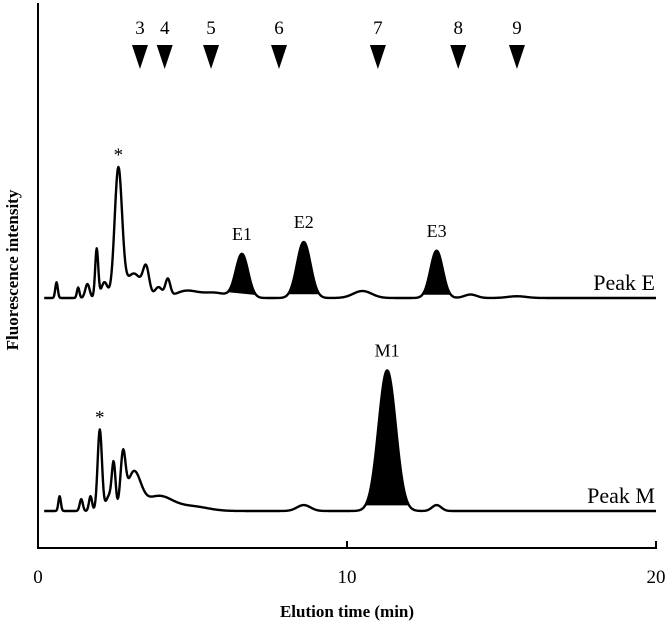 This screenshot has width=666, height=631. What do you see at coordinates (12, 269) in the screenshot?
I see `y-axis-title: Fluorescence intensity` at bounding box center [12, 269].